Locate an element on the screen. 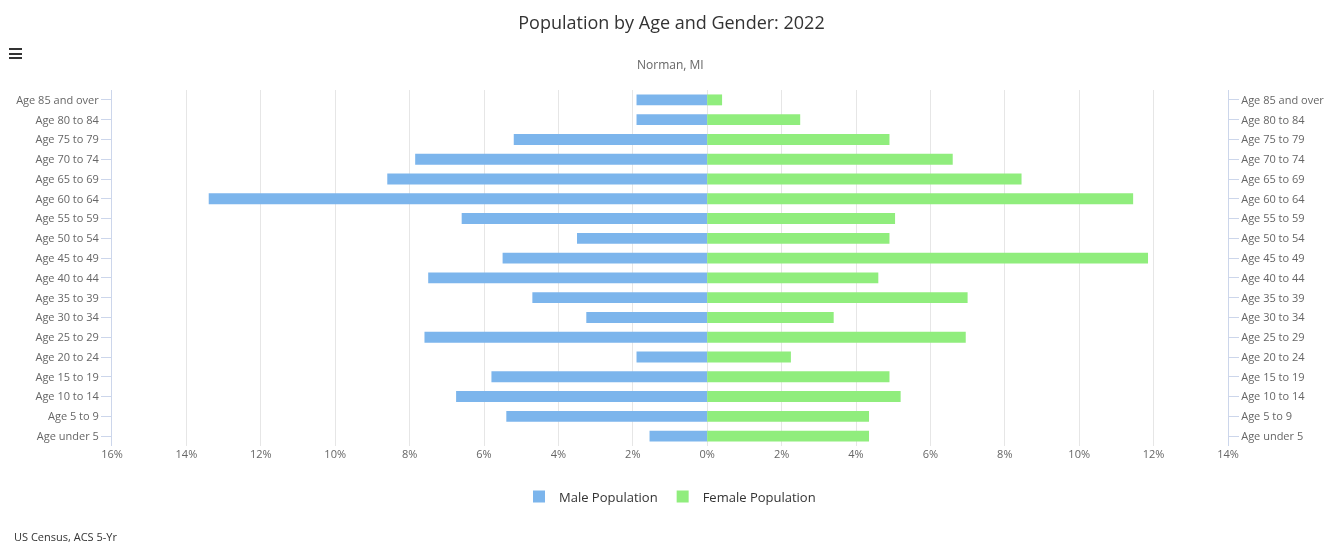 This screenshot has width=1343, height=546. legend-label: Male Population is located at coordinates (608, 496).